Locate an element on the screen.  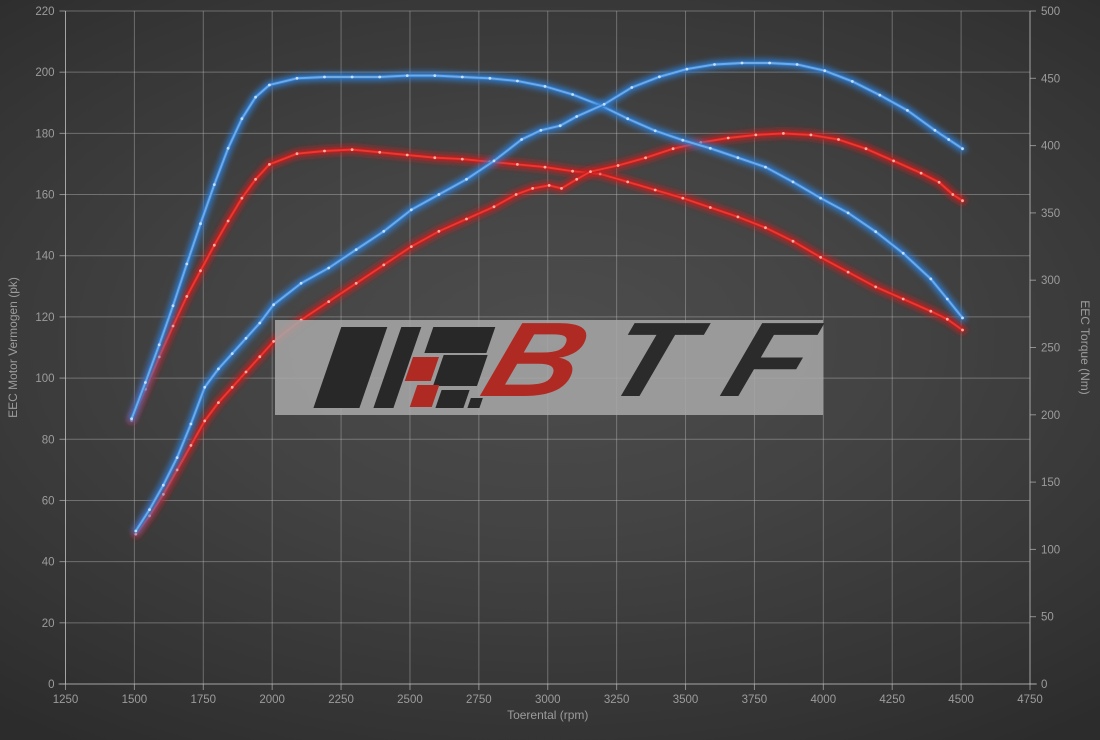
x-tick-label: 1250 is located at coordinates (66, 700).